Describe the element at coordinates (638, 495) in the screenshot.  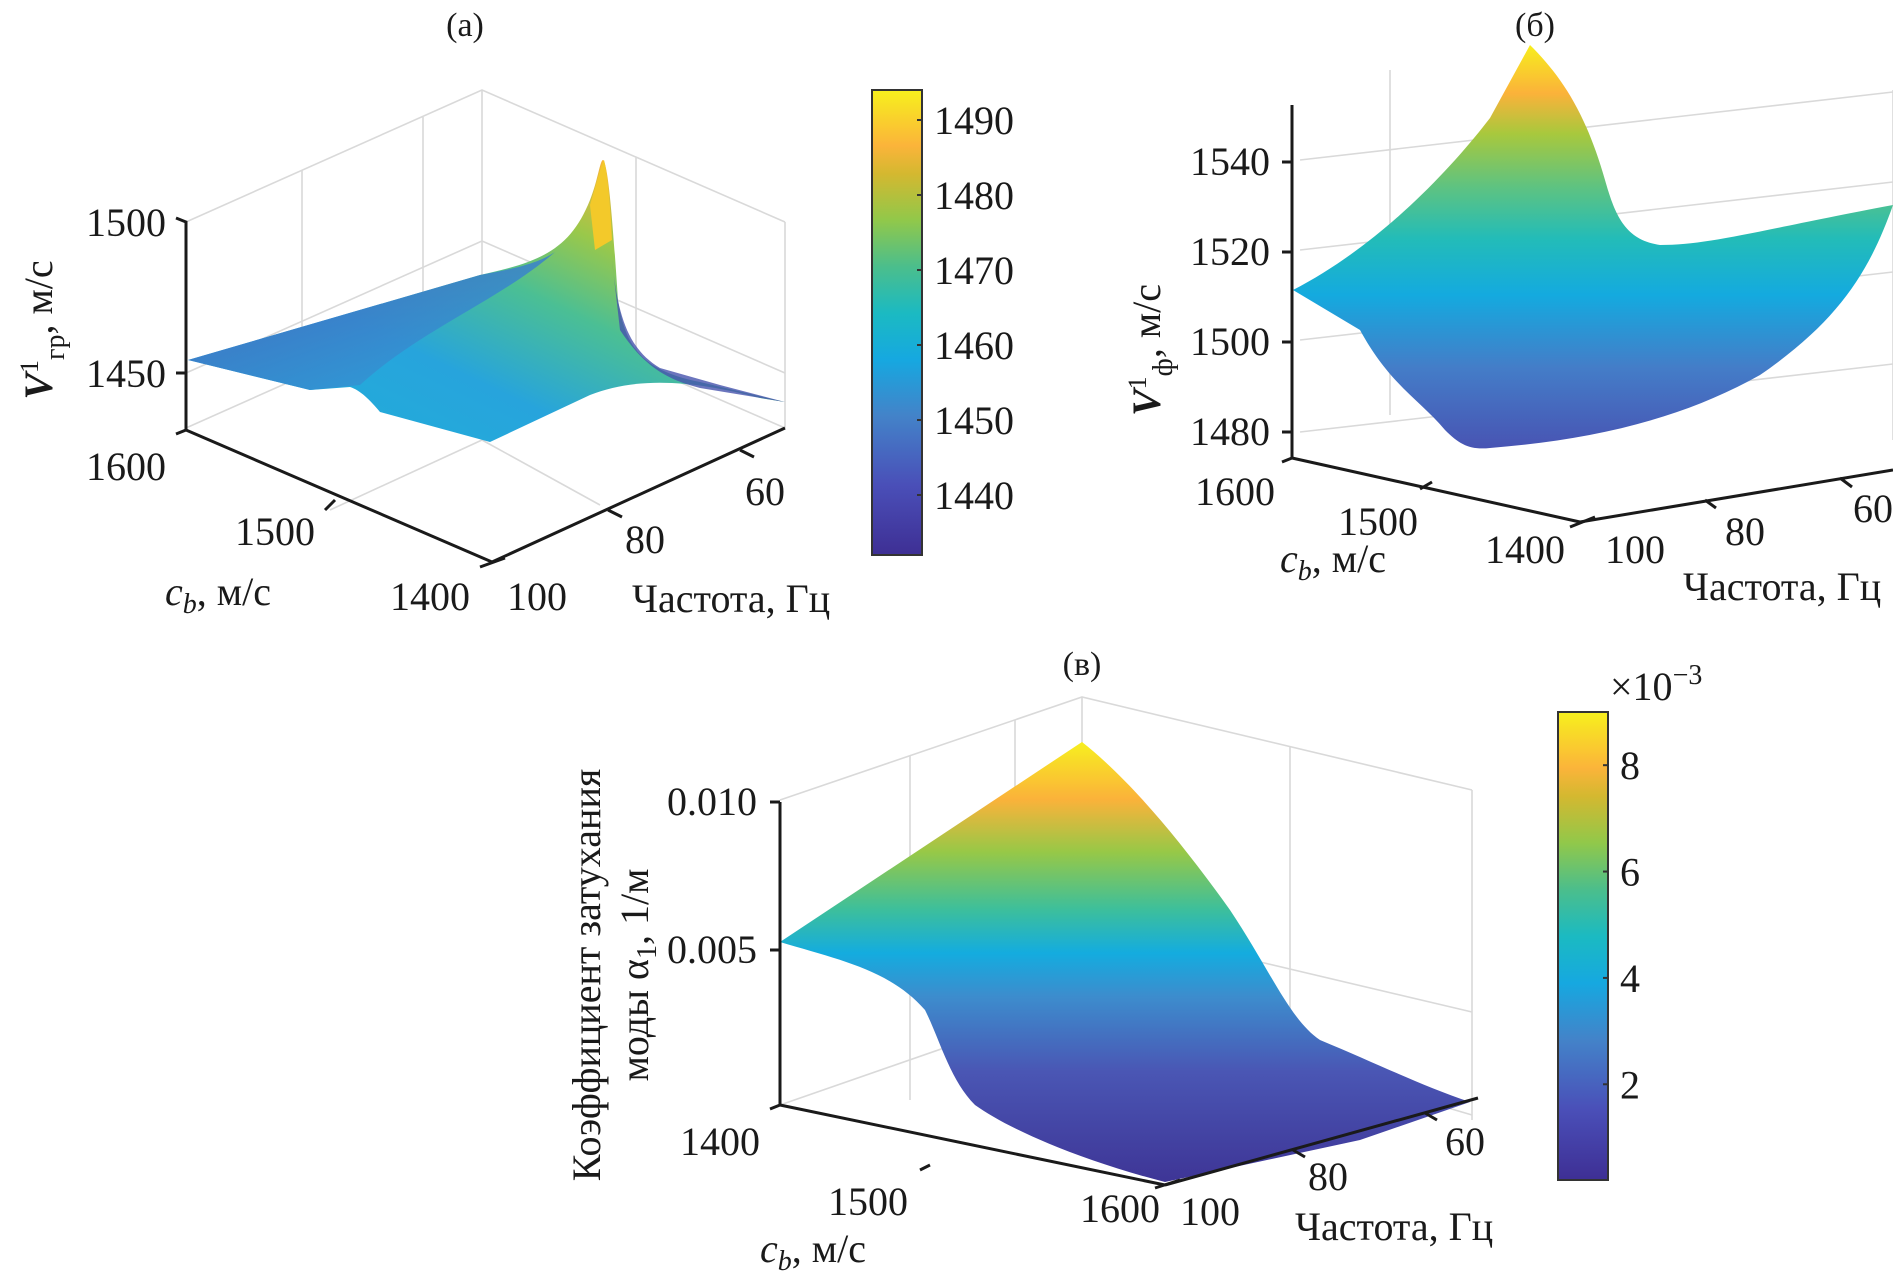
I see `panel-a-y-axis` at that location.